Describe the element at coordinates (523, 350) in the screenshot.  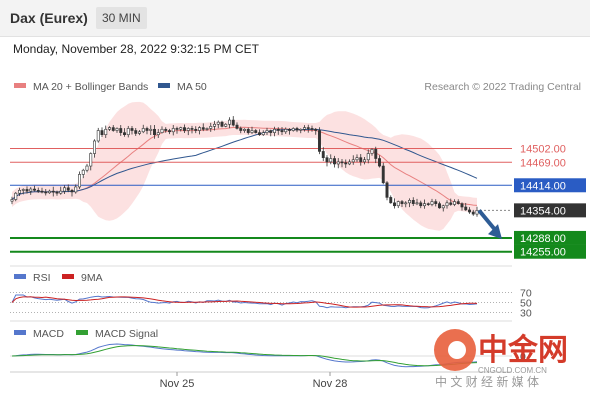
I see `cngold-brand-text: 中金网` at that location.